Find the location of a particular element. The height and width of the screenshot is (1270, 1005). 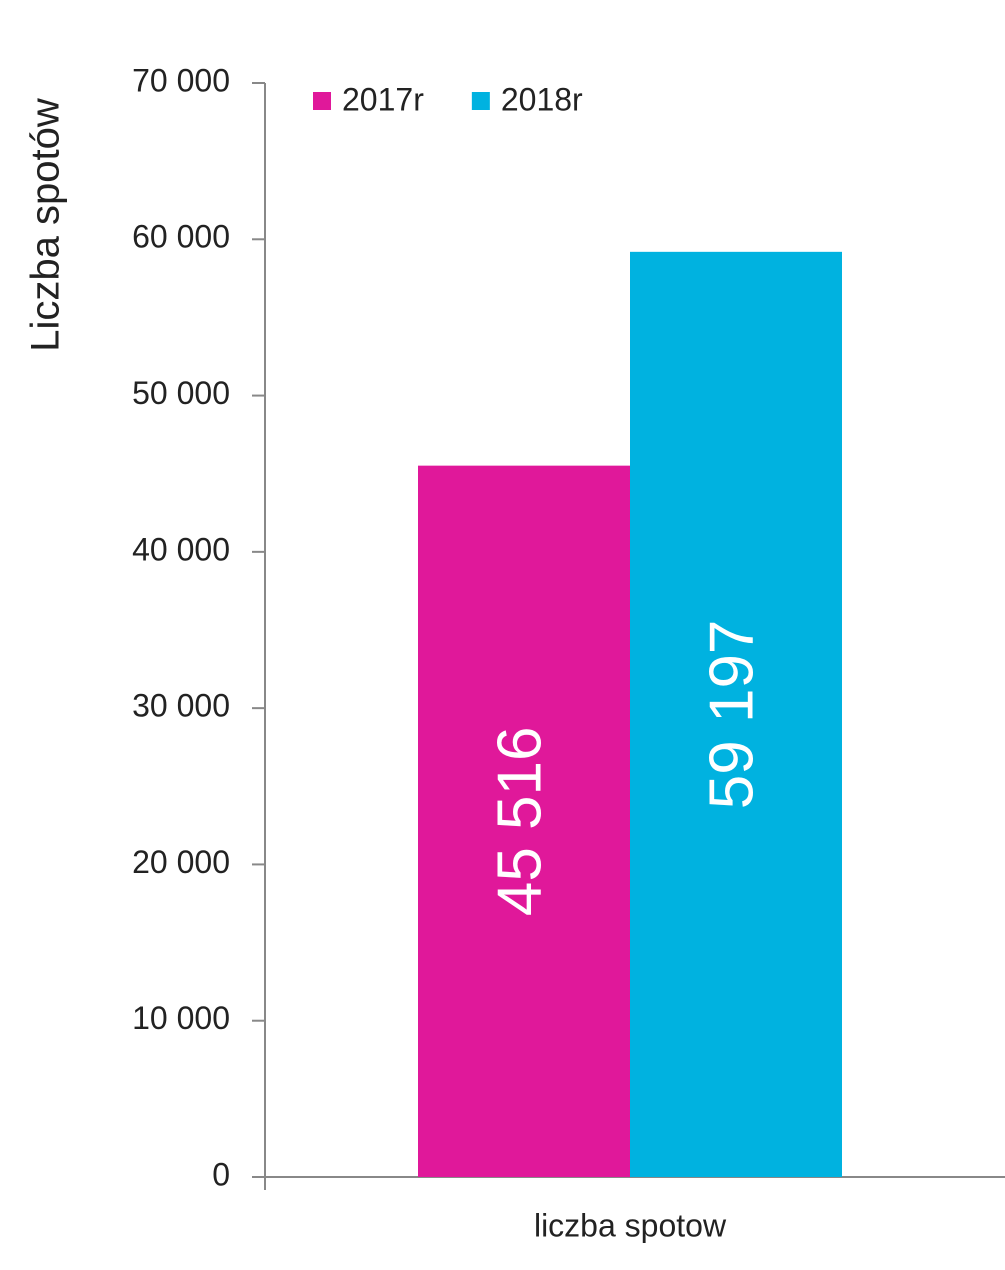

y-tick-label: 30 000 is located at coordinates (181, 706).